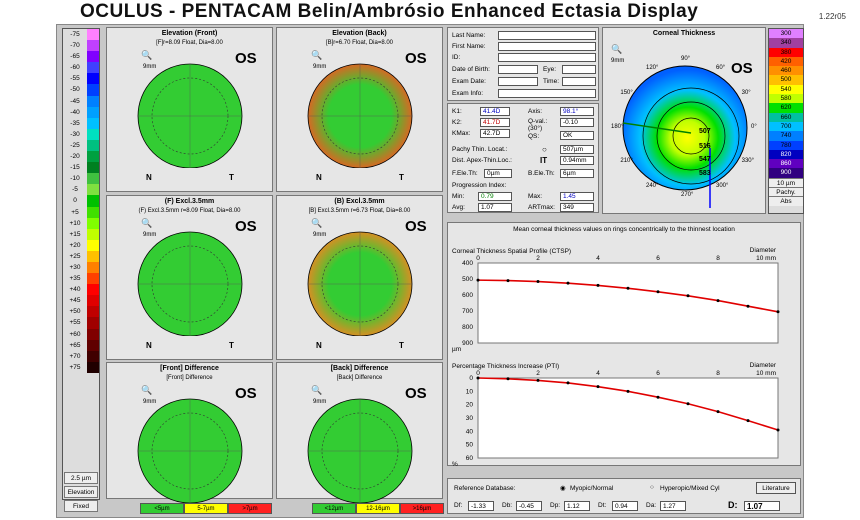  What do you see at coordinates (786, 192) in the screenshot?
I see `ct-scale-mode: Pachy.` at bounding box center [786, 192].